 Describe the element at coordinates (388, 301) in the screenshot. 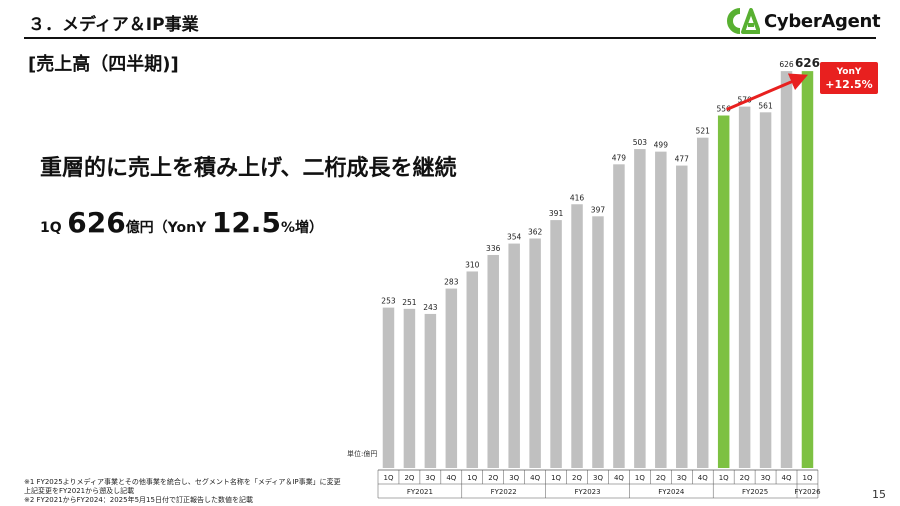

I see `data-label: 253` at that location.